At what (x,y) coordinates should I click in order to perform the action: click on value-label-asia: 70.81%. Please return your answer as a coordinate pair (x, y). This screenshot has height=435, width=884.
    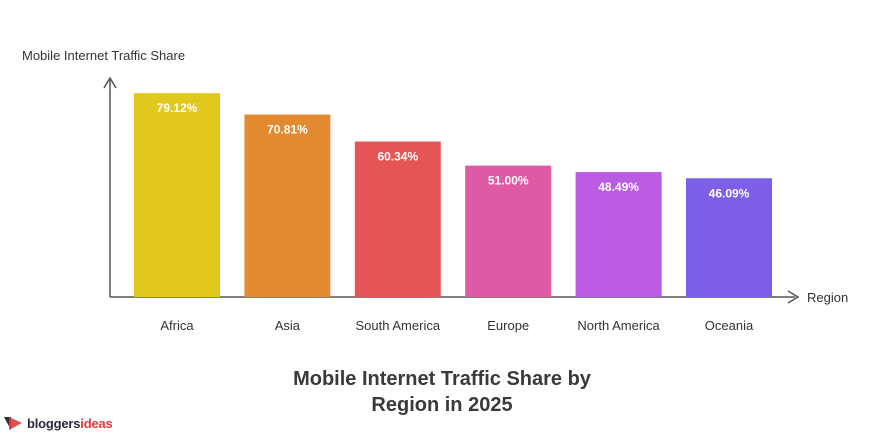
    Looking at the image, I should click on (287, 130).